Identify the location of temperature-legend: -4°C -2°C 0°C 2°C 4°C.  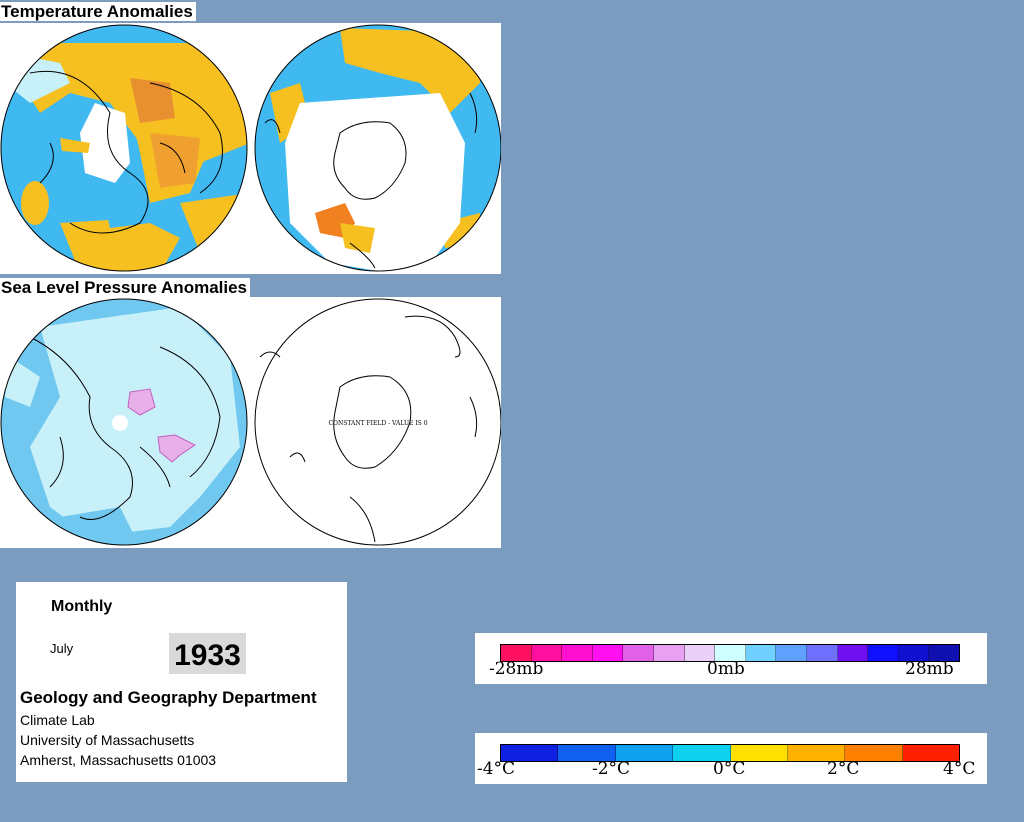
(731, 758).